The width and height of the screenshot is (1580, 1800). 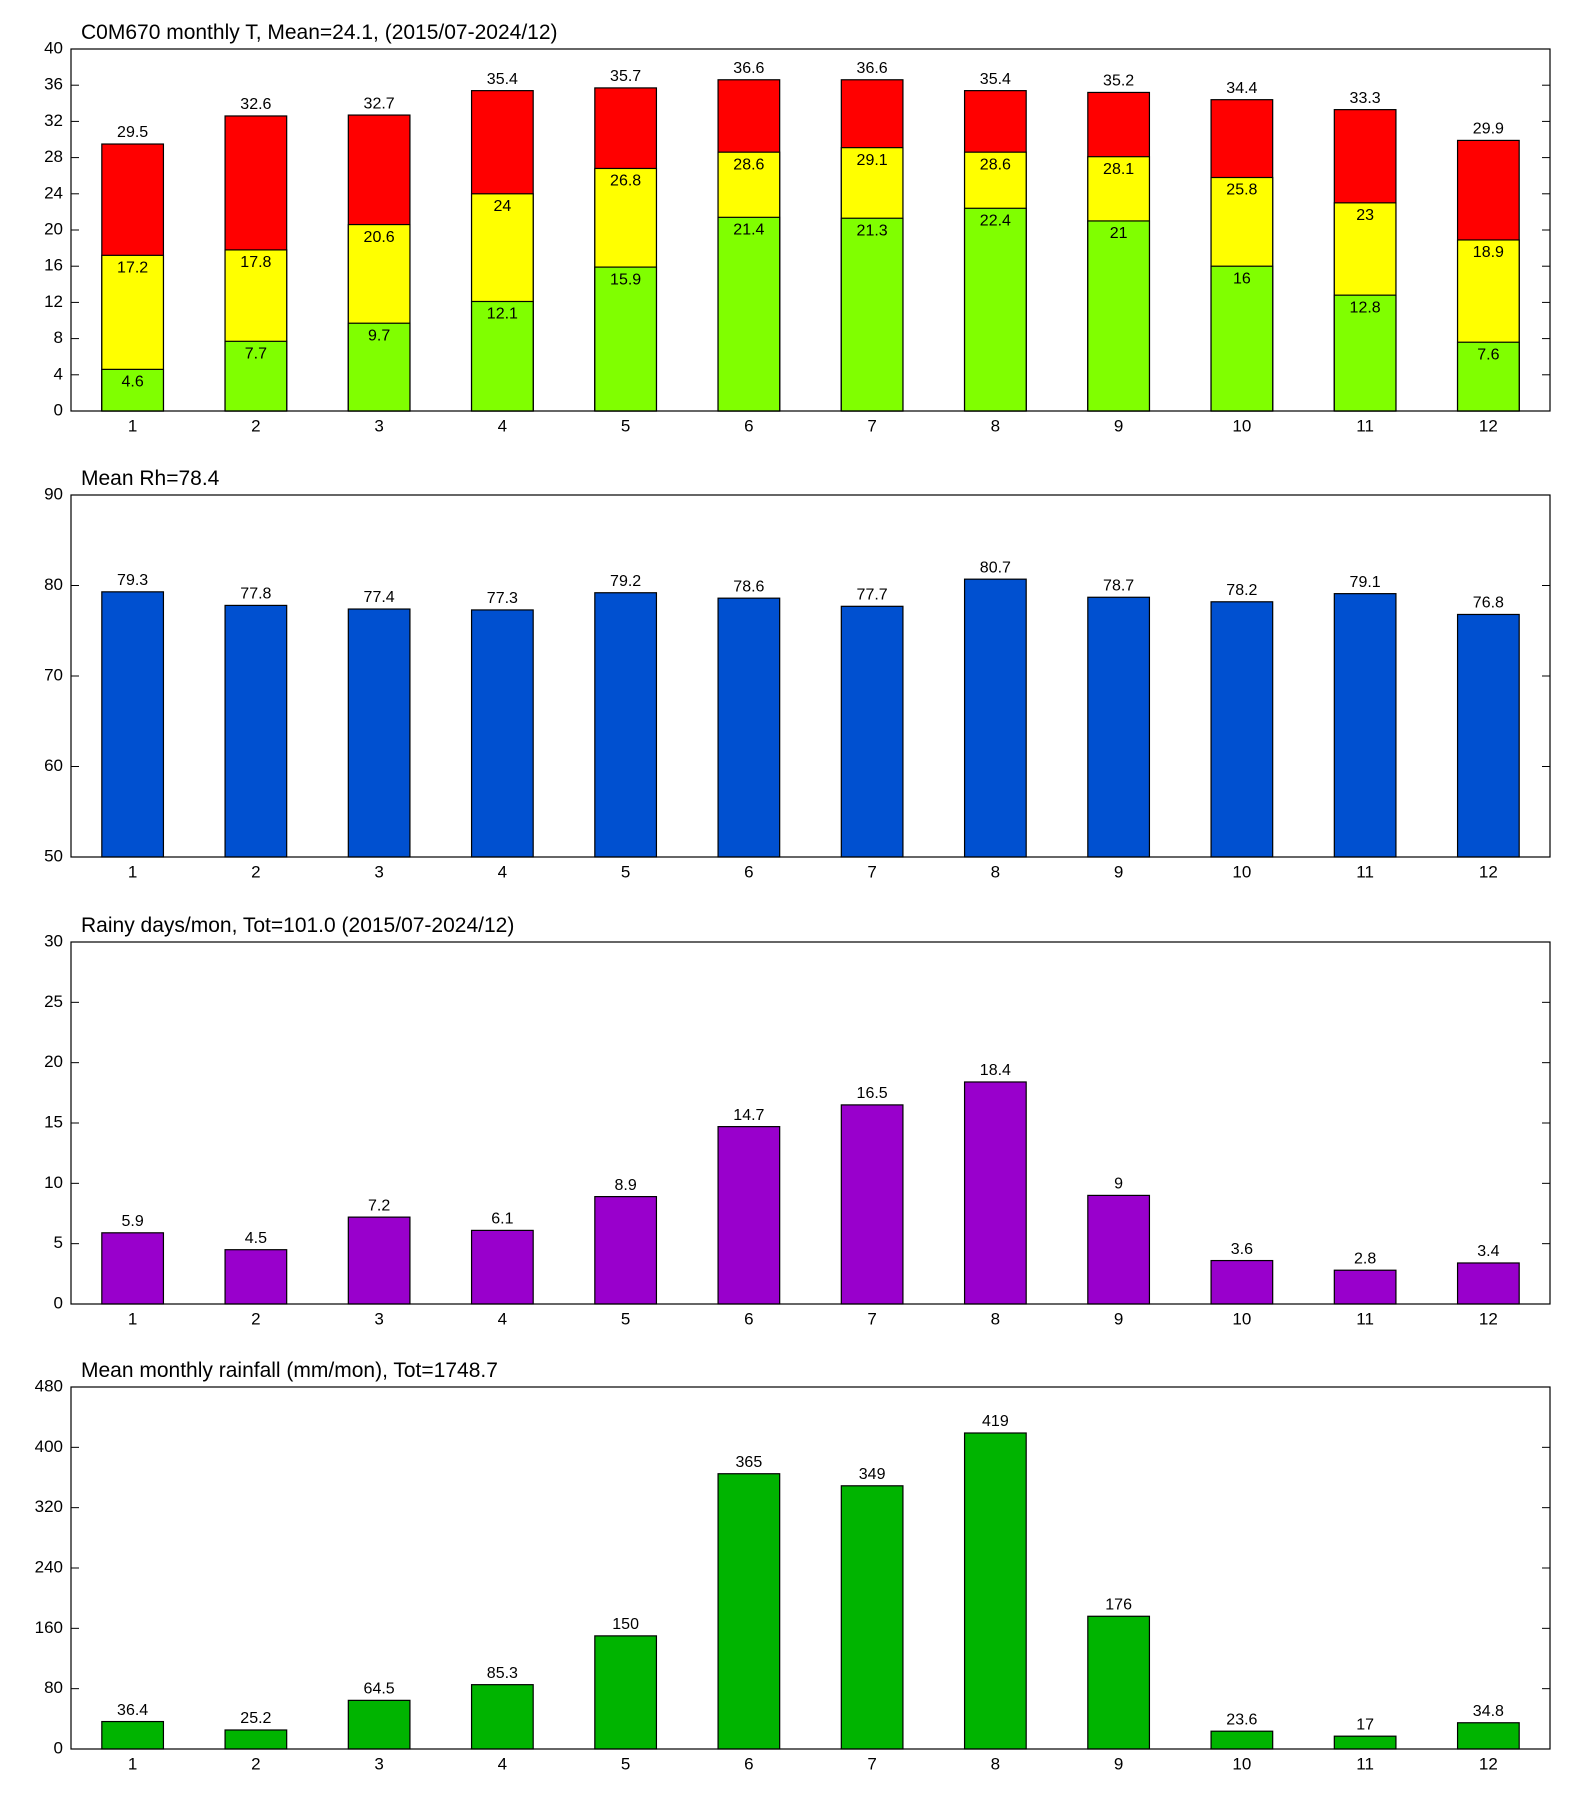 I want to click on x-tick-label: 7, so click(x=871, y=1318).